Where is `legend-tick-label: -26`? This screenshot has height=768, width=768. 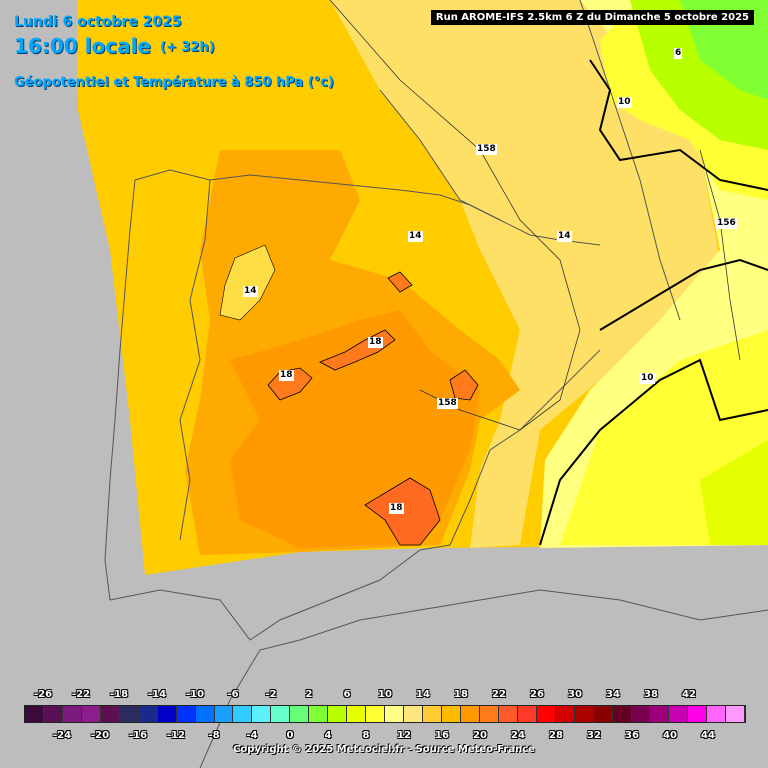
legend-tick-label: -26 is located at coordinates (43, 694).